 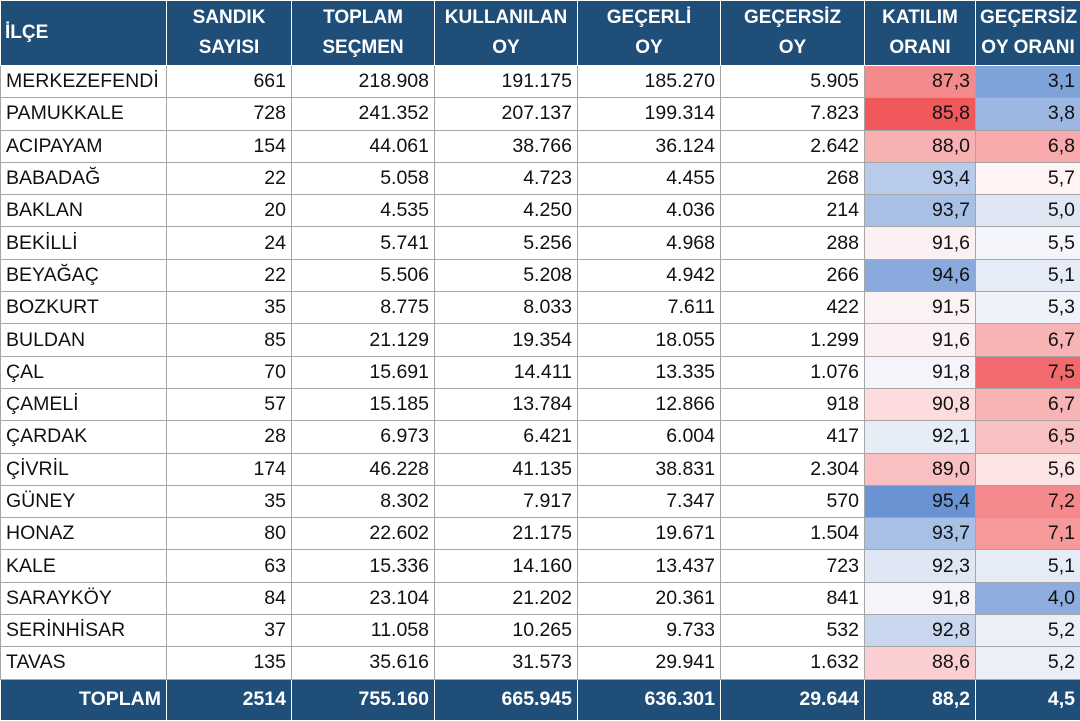 What do you see at coordinates (84, 33) in the screenshot?
I see `header-district: İLÇE` at bounding box center [84, 33].